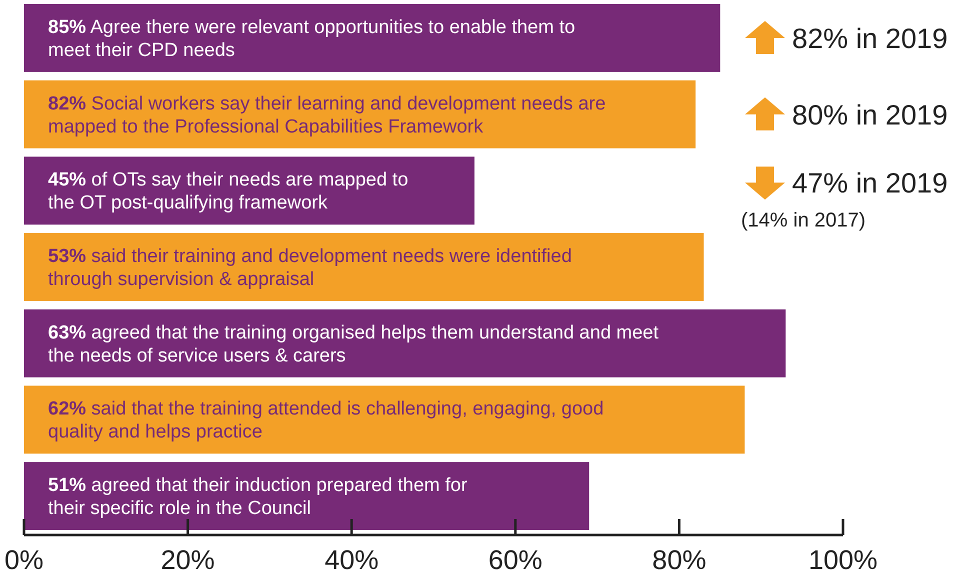 This screenshot has height=579, width=957. I want to click on annotation: 80% in 2019, so click(870, 114).